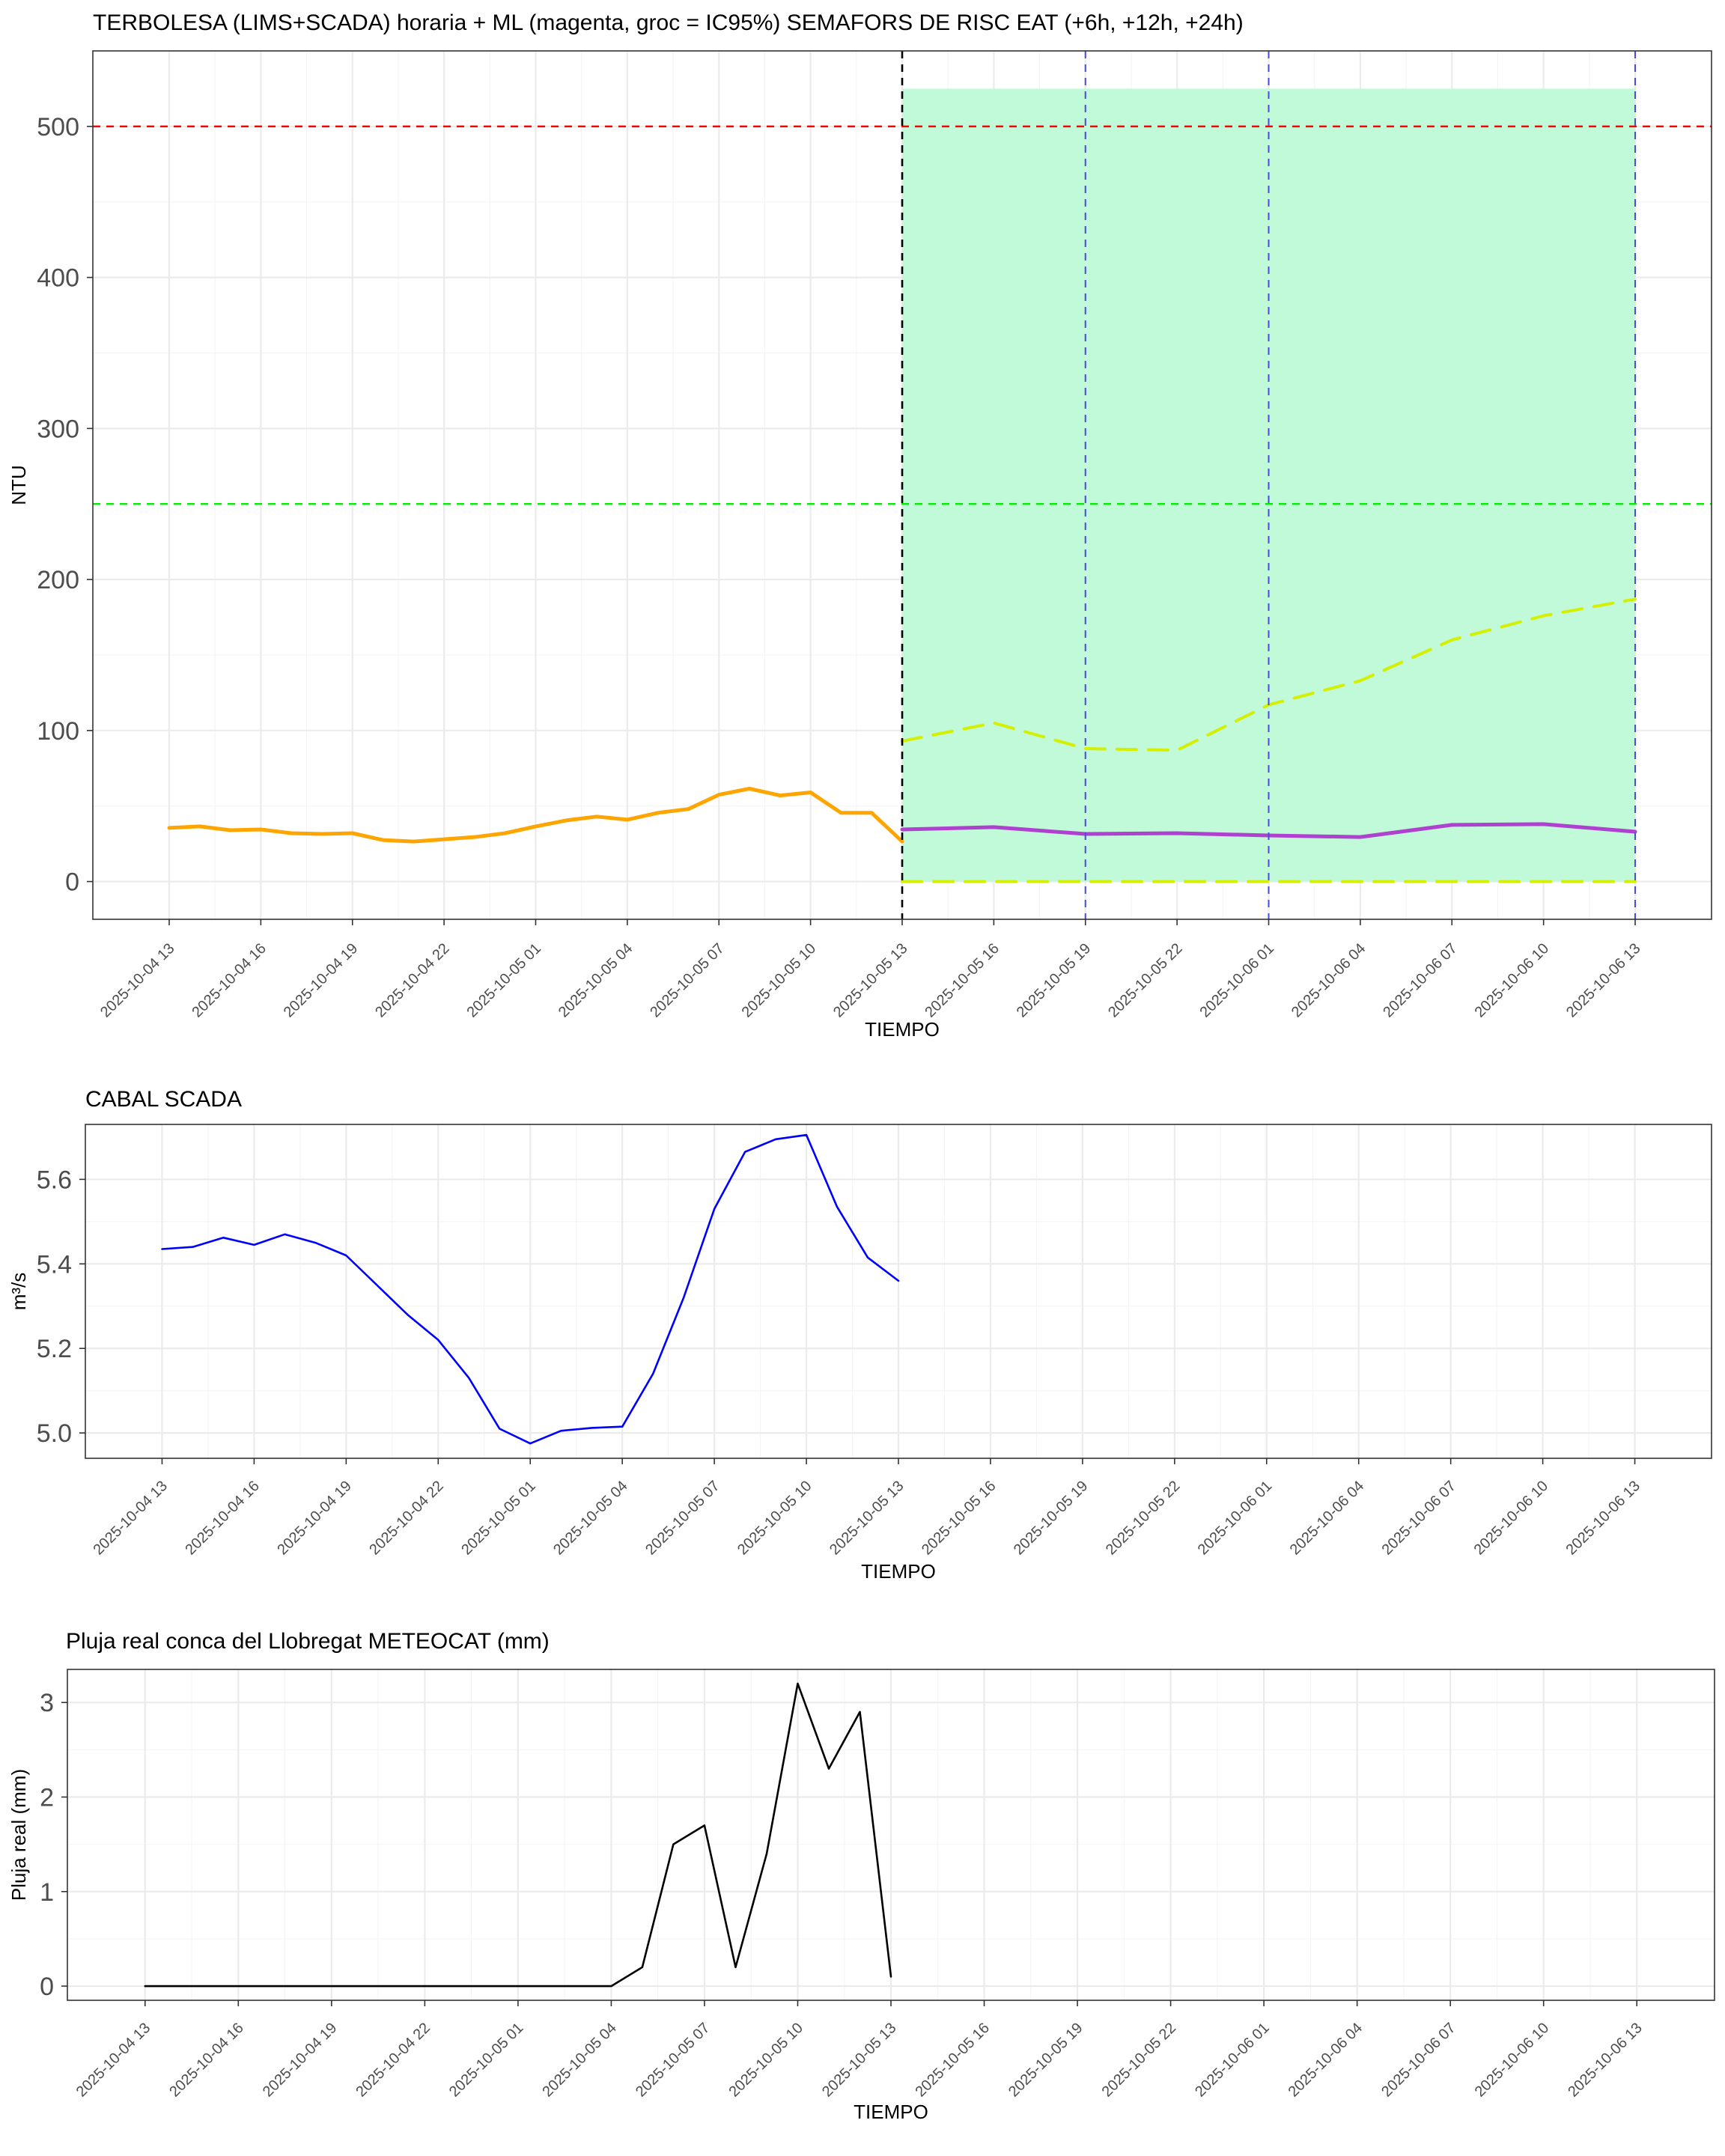  Describe the element at coordinates (19, 1292) in the screenshot. I see `y-axis-title: m³/s` at that location.